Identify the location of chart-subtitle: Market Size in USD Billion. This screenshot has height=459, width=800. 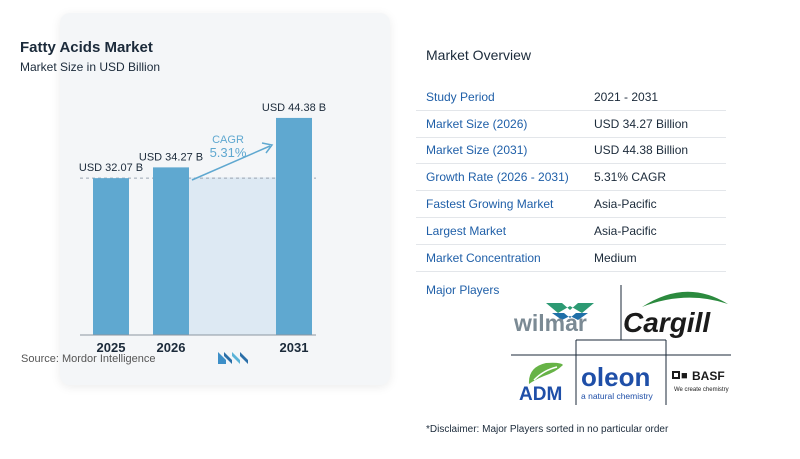
(90, 67).